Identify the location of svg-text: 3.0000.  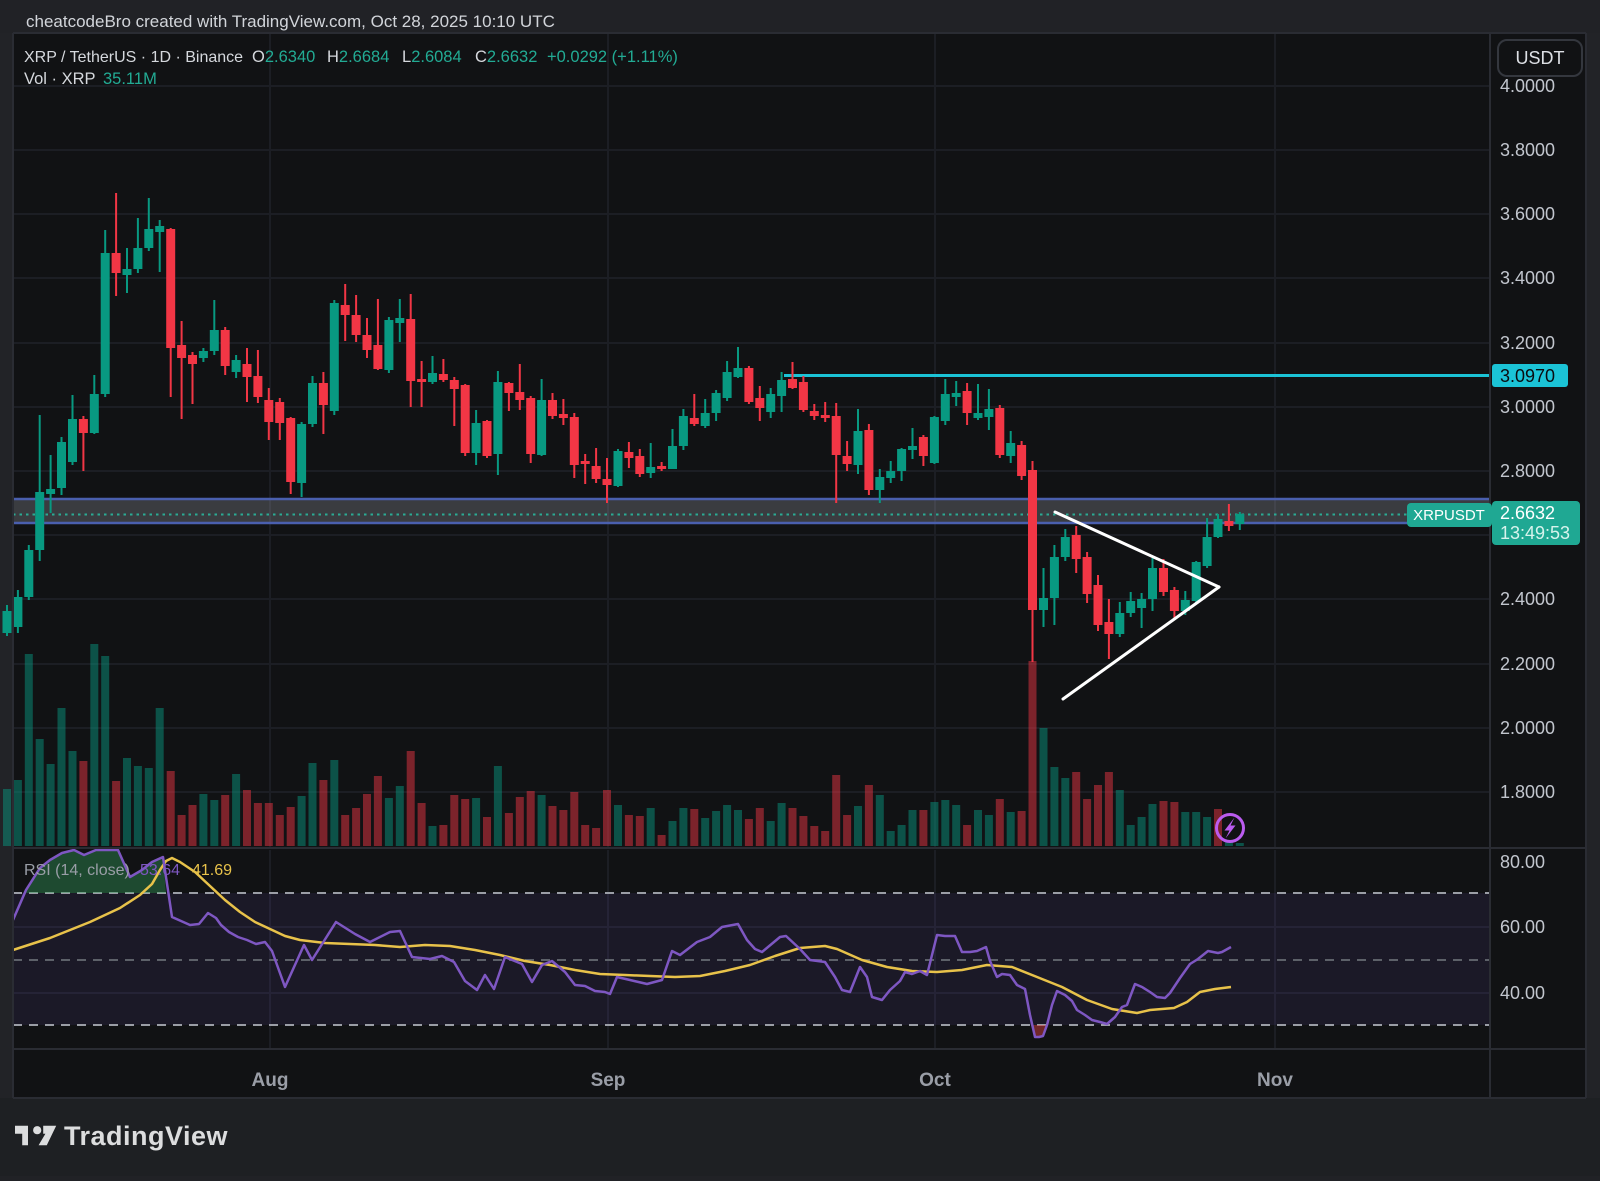
(1527, 407).